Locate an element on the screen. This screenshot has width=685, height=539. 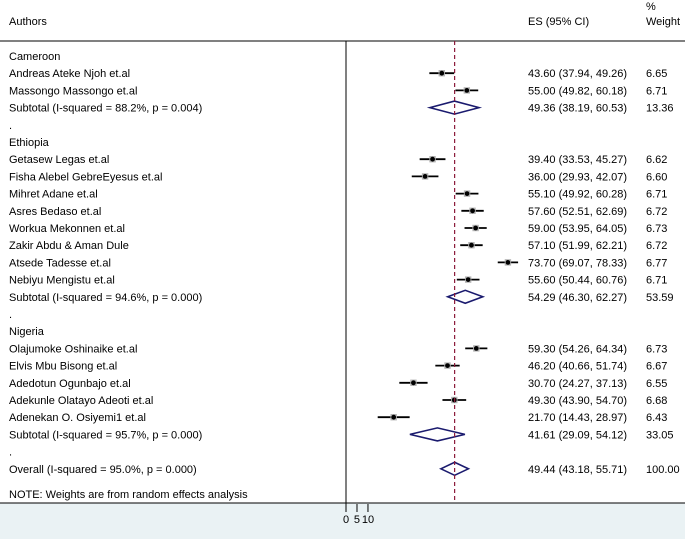
study-label: Atsede Tadesse et.al is located at coordinates (60, 263).